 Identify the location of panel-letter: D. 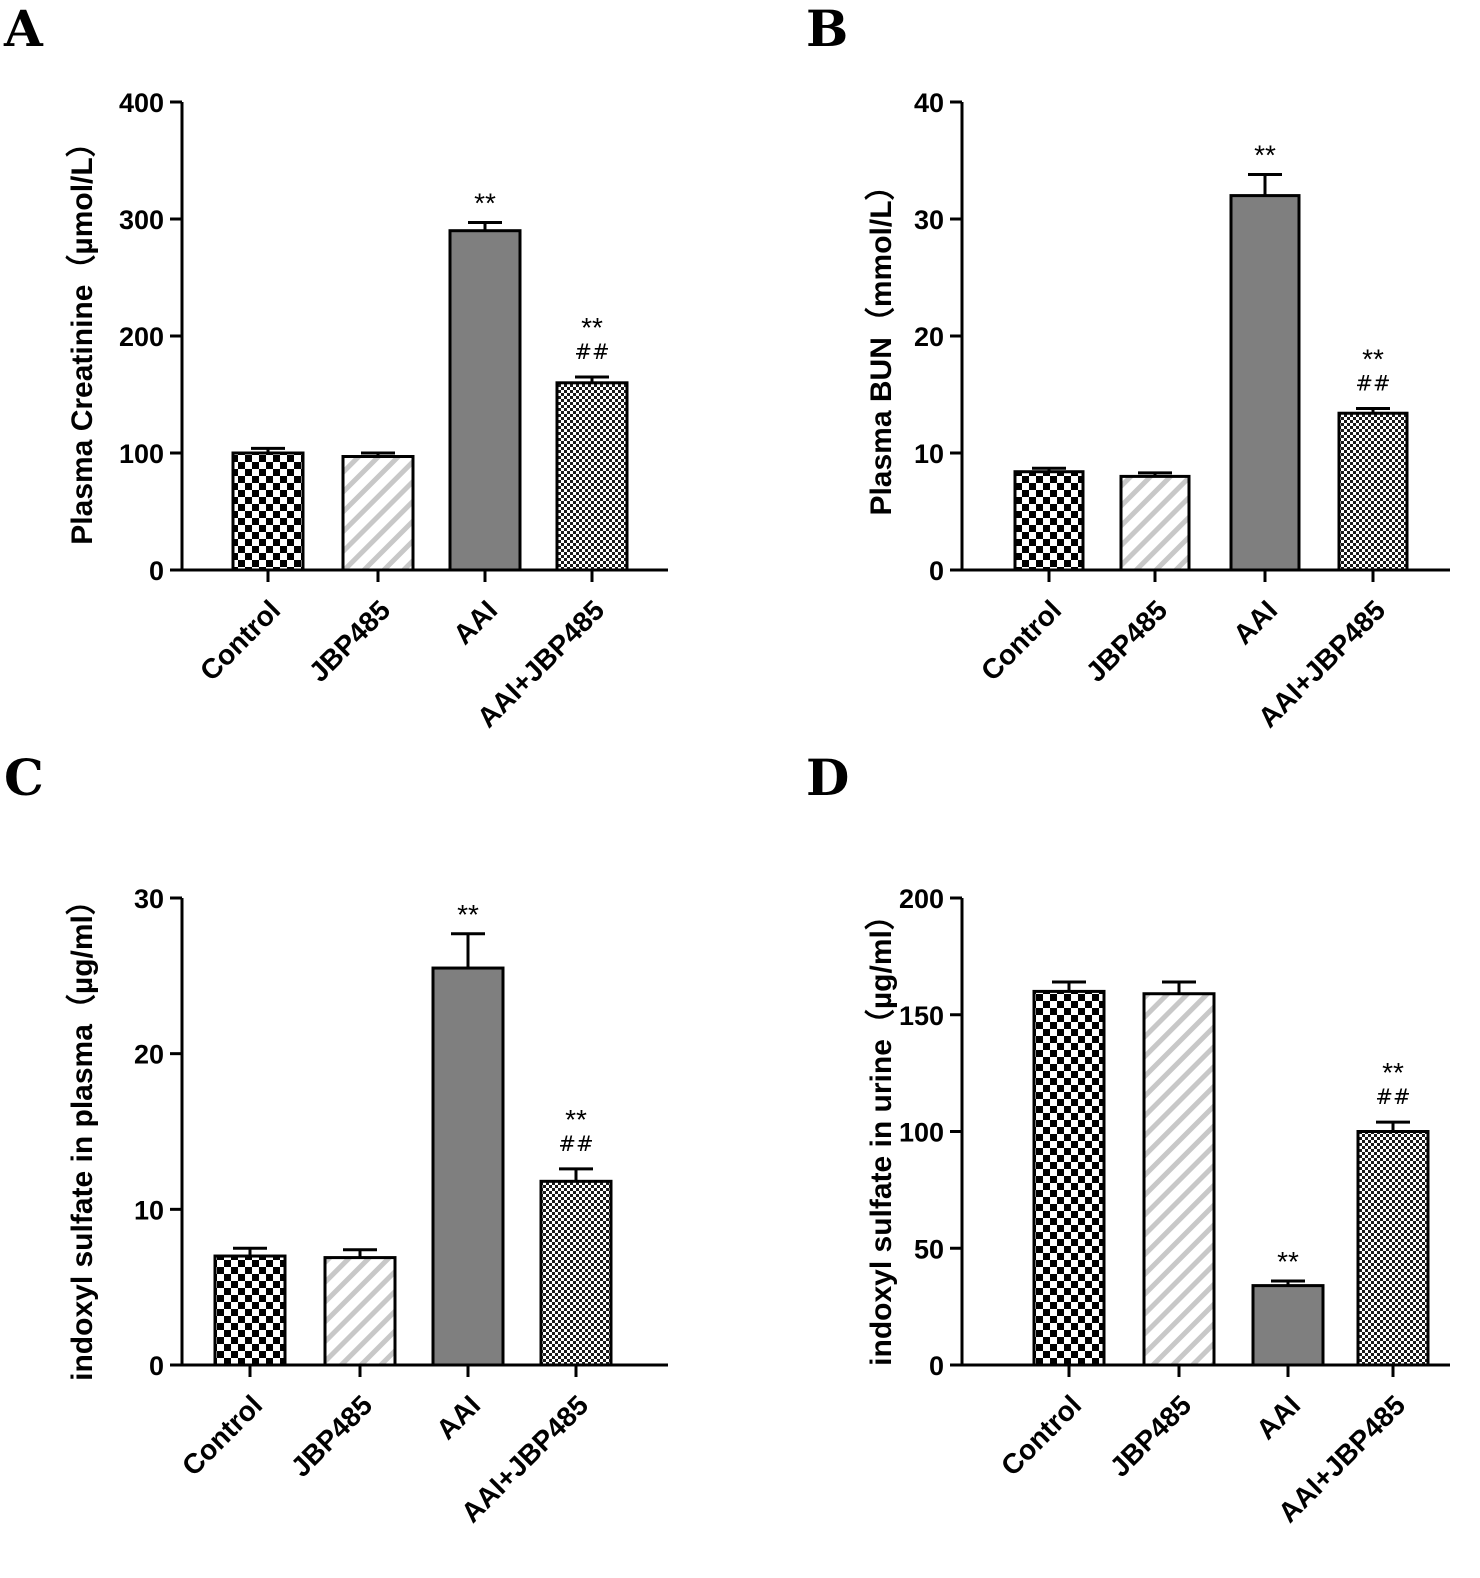
(827, 777).